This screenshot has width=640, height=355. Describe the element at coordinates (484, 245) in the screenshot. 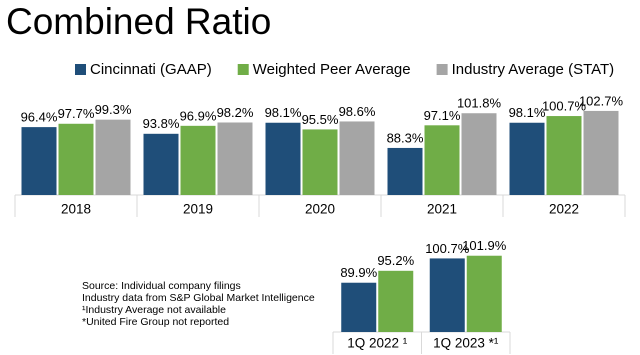

I see `value-label: 101.9%` at that location.